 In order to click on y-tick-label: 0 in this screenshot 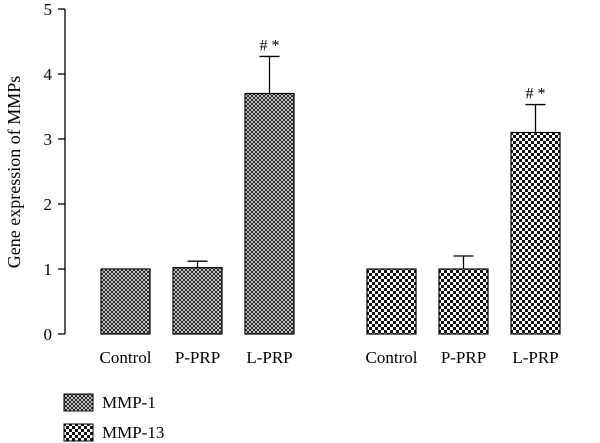, I will do `click(48, 334)`.